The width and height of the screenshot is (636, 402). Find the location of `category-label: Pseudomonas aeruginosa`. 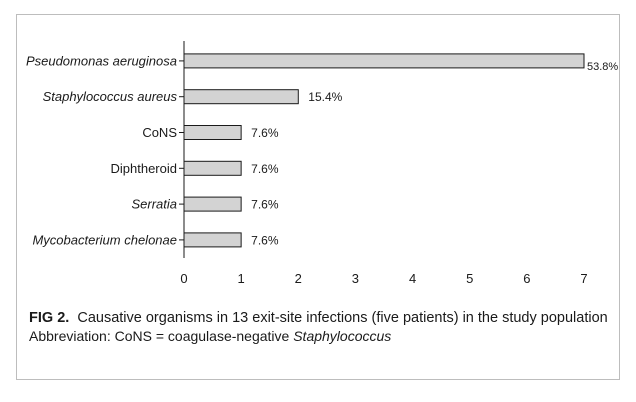

category-label: Pseudomonas aeruginosa is located at coordinates (101, 60).